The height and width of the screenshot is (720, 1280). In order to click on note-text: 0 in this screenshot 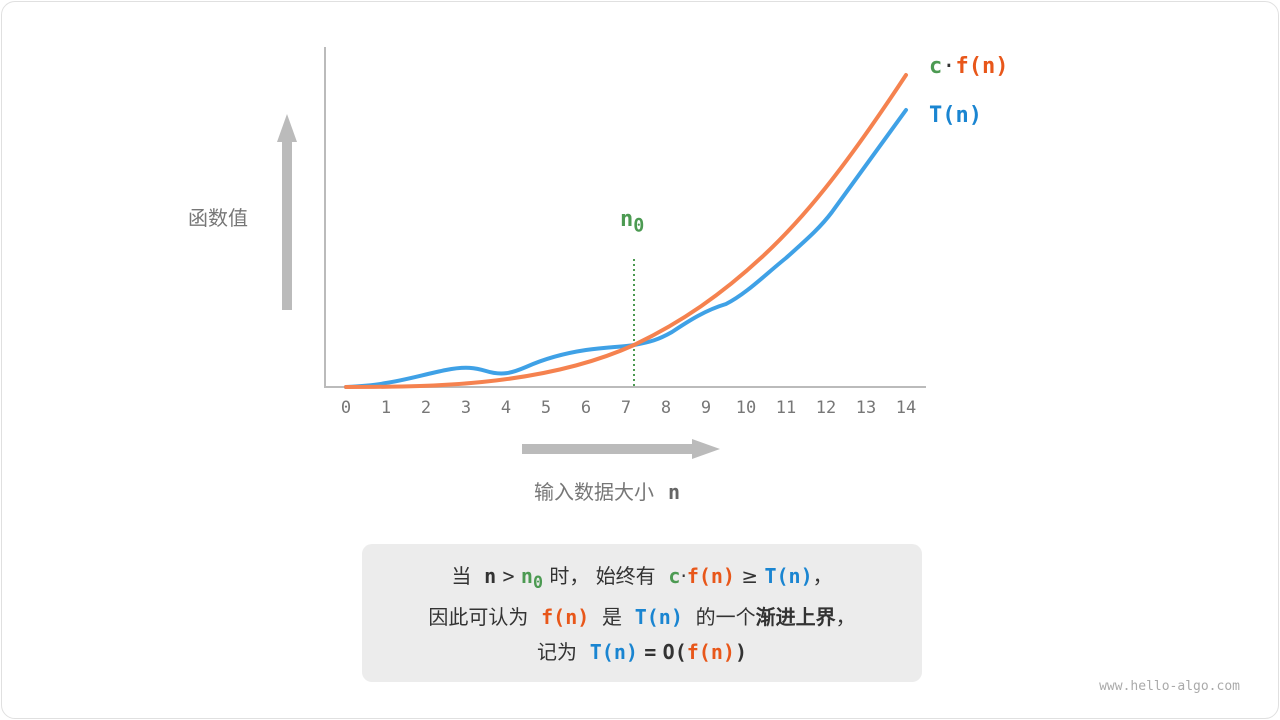, I will do `click(537, 582)`.